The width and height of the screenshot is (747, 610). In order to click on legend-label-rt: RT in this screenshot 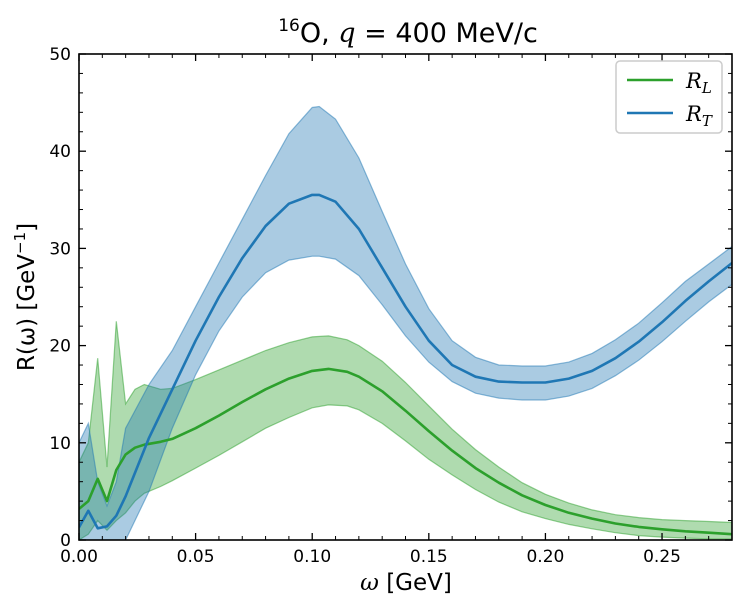, I will do `click(699, 116)`.